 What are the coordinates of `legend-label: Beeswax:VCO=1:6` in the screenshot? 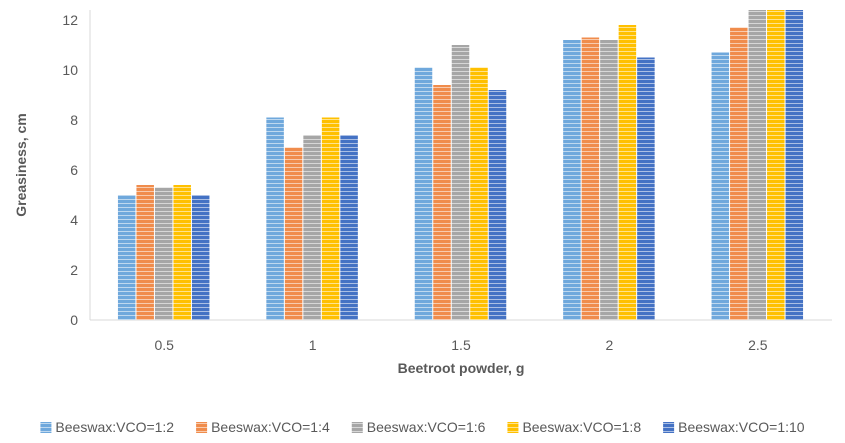 It's located at (426, 427).